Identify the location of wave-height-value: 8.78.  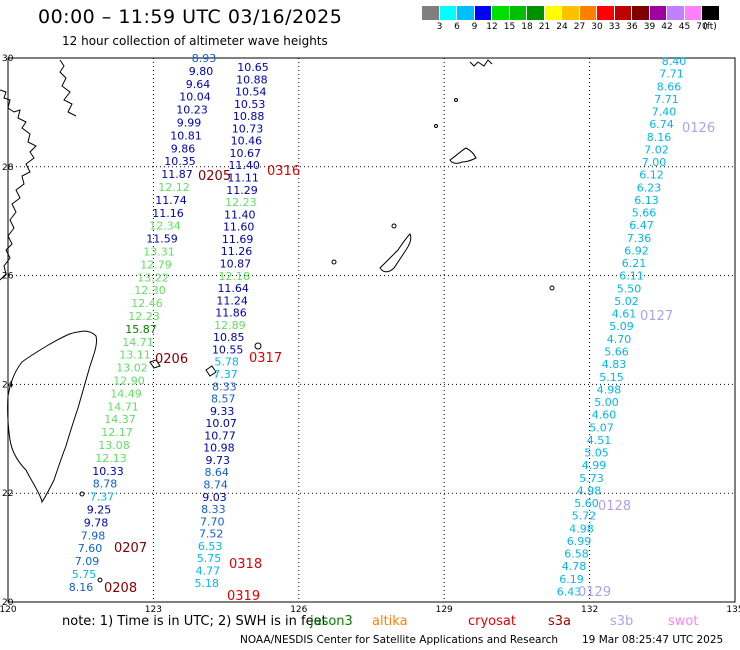
(105, 484).